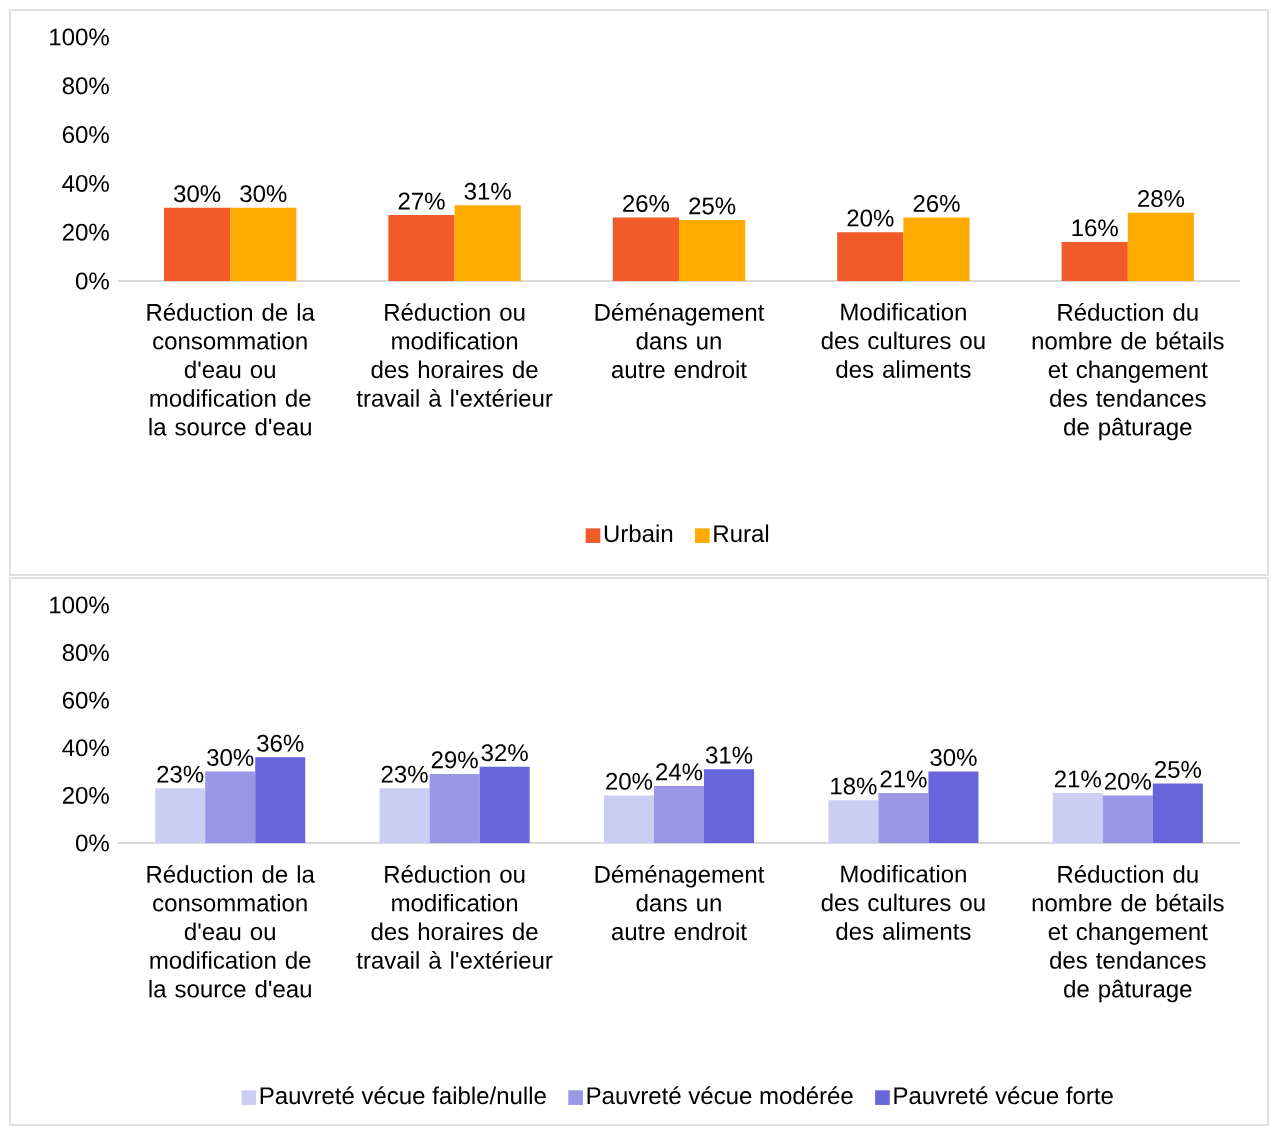 Image resolution: width=1271 pixels, height=1129 pixels. Describe the element at coordinates (280, 743) in the screenshot. I see `data-label: 36%` at that location.